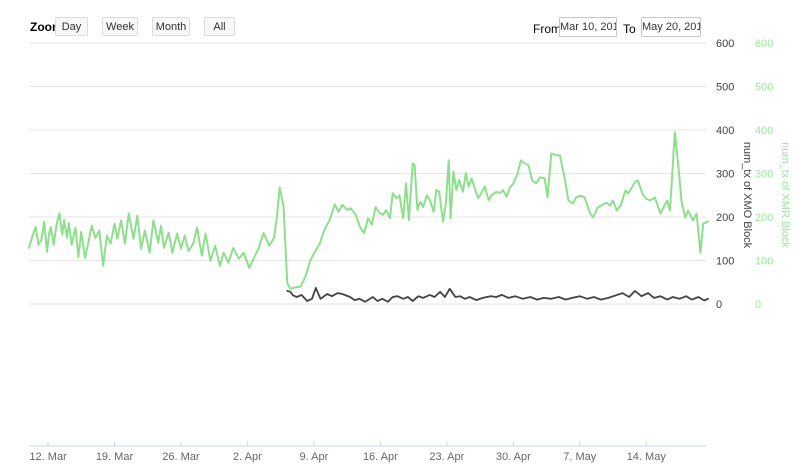  Describe the element at coordinates (513, 457) in the screenshot. I see `x-axis-label: 30. Apr` at that location.